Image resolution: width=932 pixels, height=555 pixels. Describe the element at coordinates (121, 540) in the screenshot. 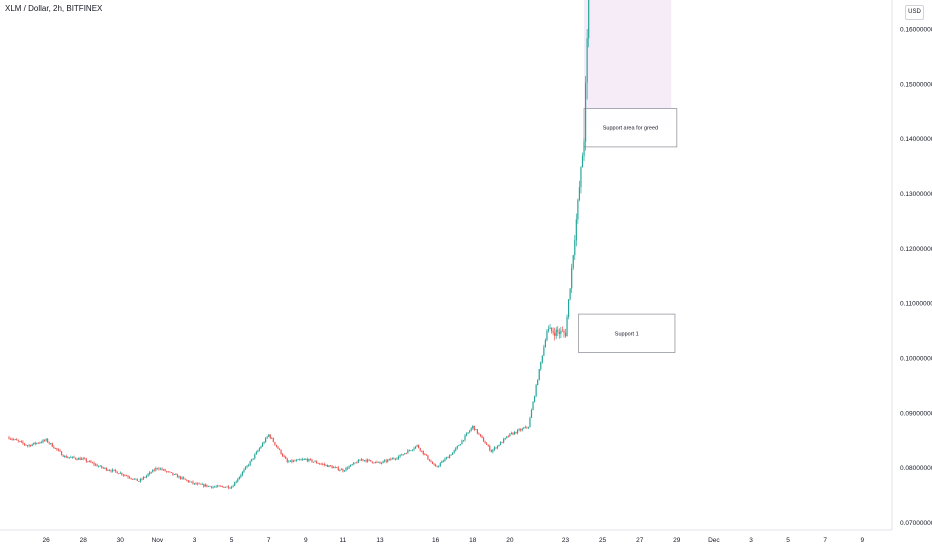

I see `x-tick-label: 30` at that location.